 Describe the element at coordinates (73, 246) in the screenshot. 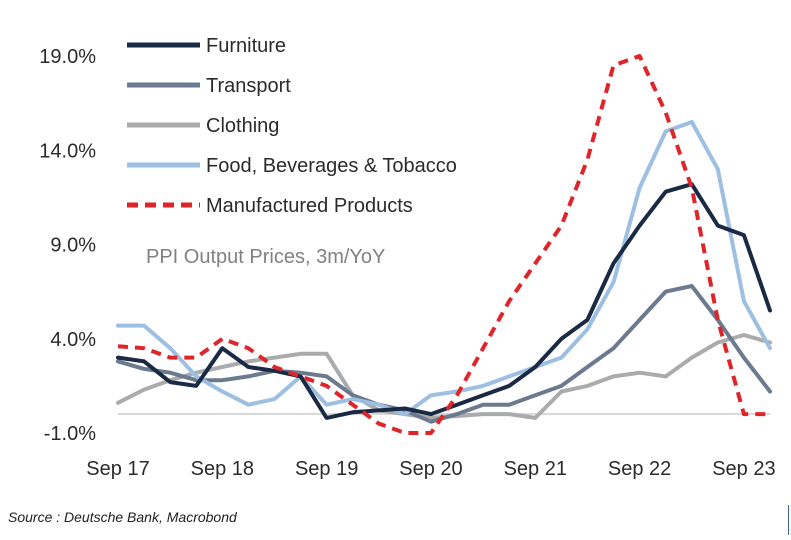

I see `y-tick-label: 9.0%` at that location.